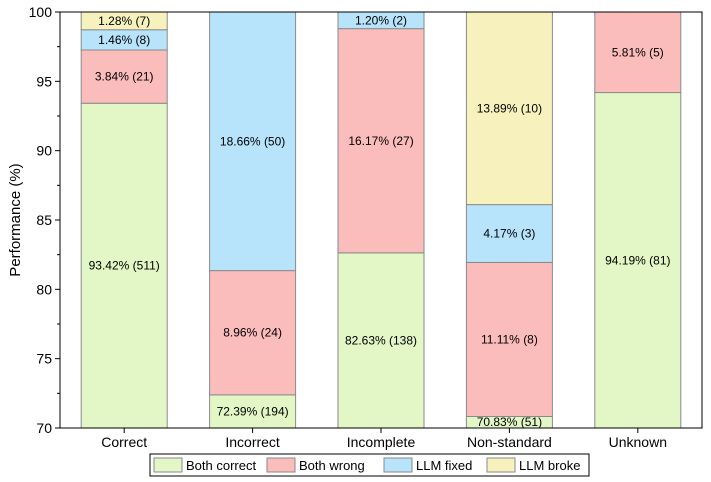 The height and width of the screenshot is (482, 711). What do you see at coordinates (501, 465) in the screenshot?
I see `legend-swatch-llm-broke` at bounding box center [501, 465].